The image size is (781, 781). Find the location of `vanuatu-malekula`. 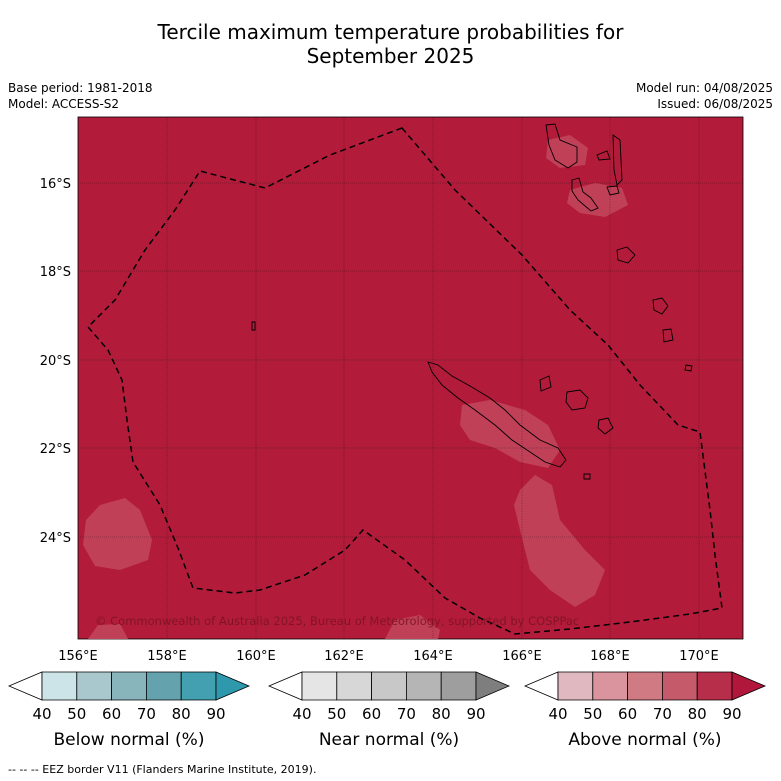

vanuatu-malekula is located at coordinates (585, 194).